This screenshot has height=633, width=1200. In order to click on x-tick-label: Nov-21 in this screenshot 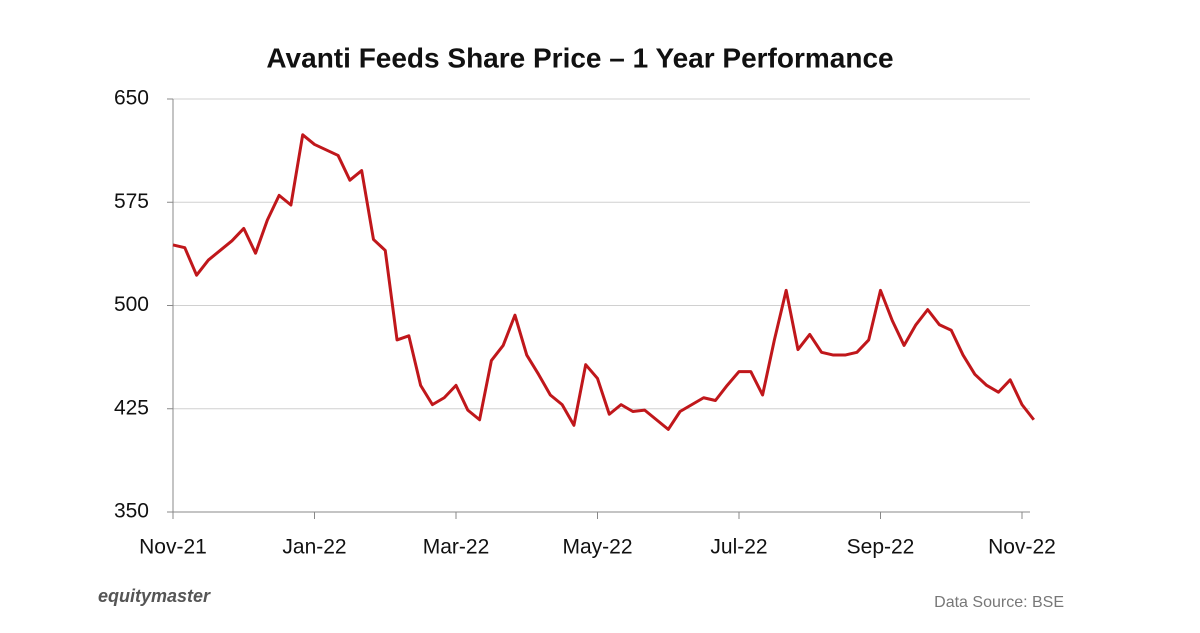, I will do `click(173, 547)`.